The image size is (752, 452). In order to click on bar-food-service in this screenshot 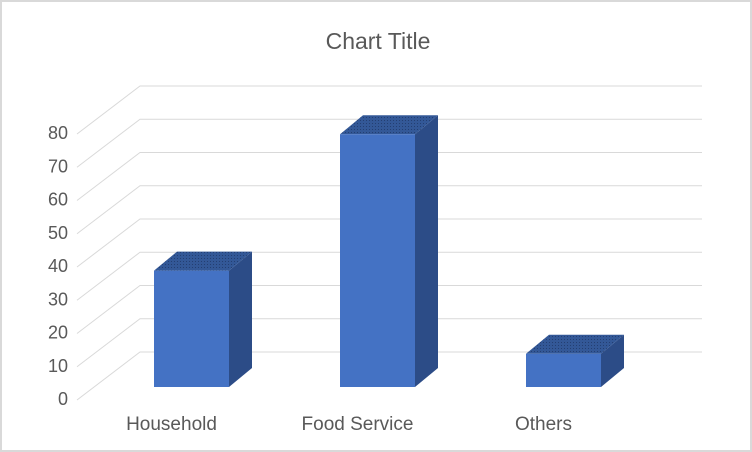, I will do `click(389, 251)`.